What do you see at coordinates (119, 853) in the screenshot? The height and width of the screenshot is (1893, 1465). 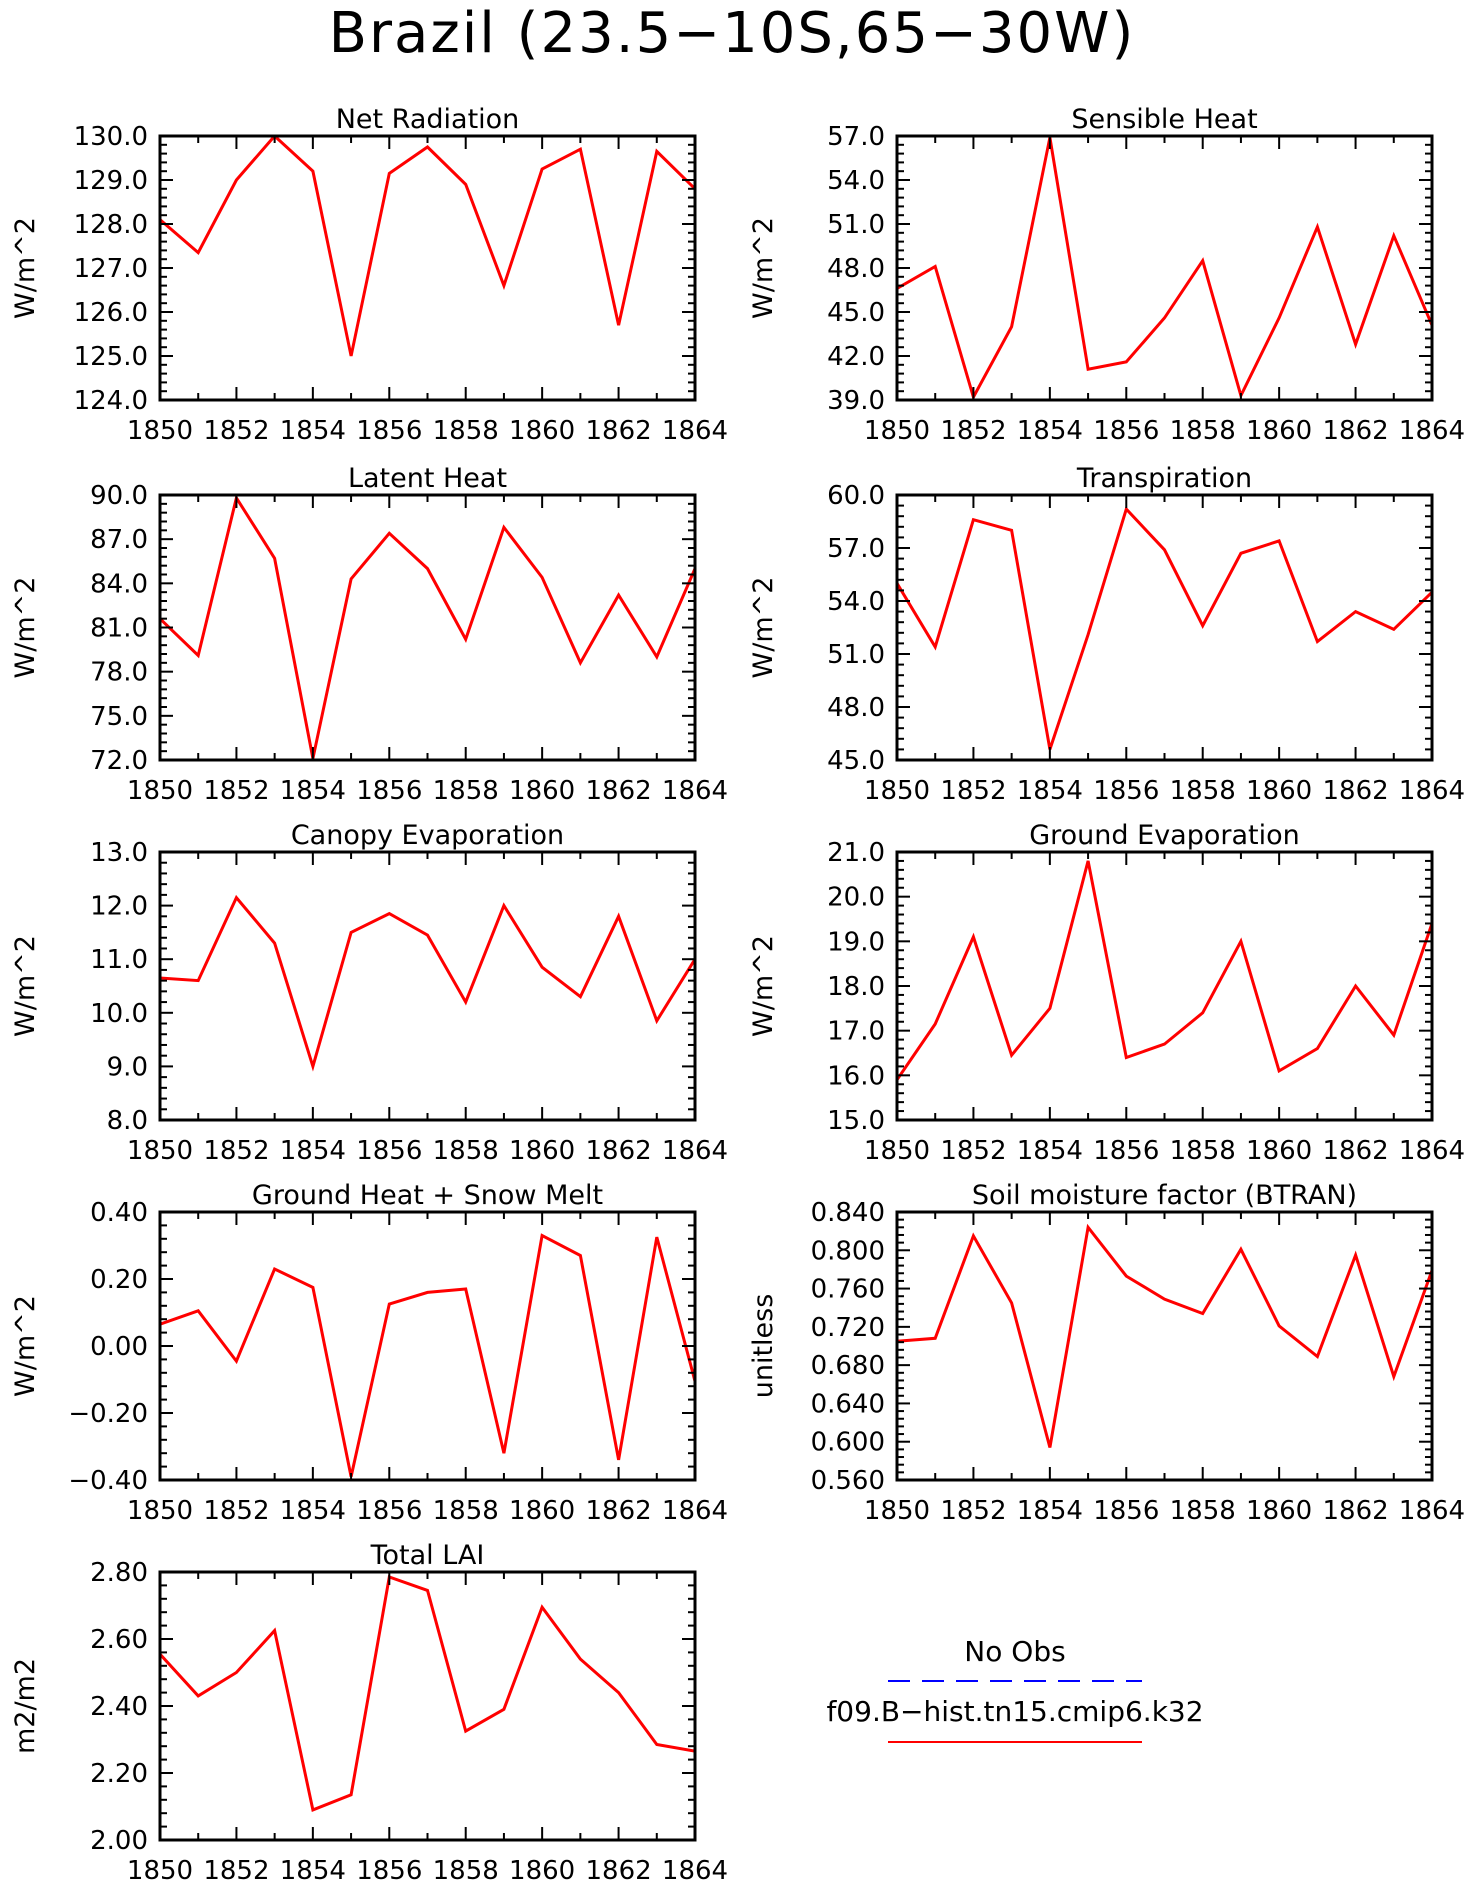 I see `y-tick-label: 13.0` at bounding box center [119, 853].